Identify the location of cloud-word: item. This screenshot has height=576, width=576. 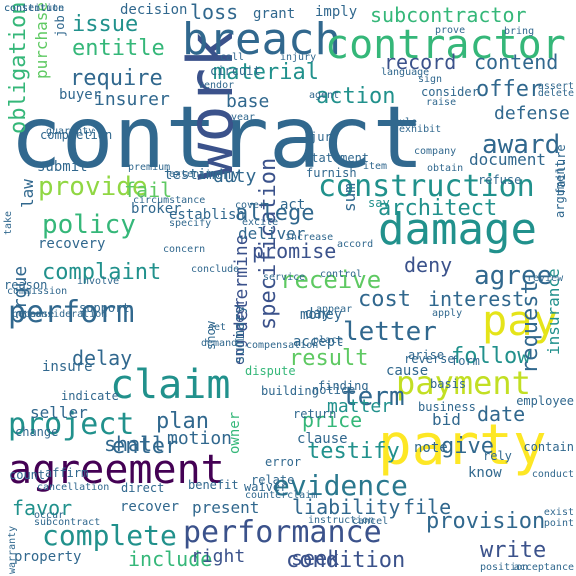
(375, 166).